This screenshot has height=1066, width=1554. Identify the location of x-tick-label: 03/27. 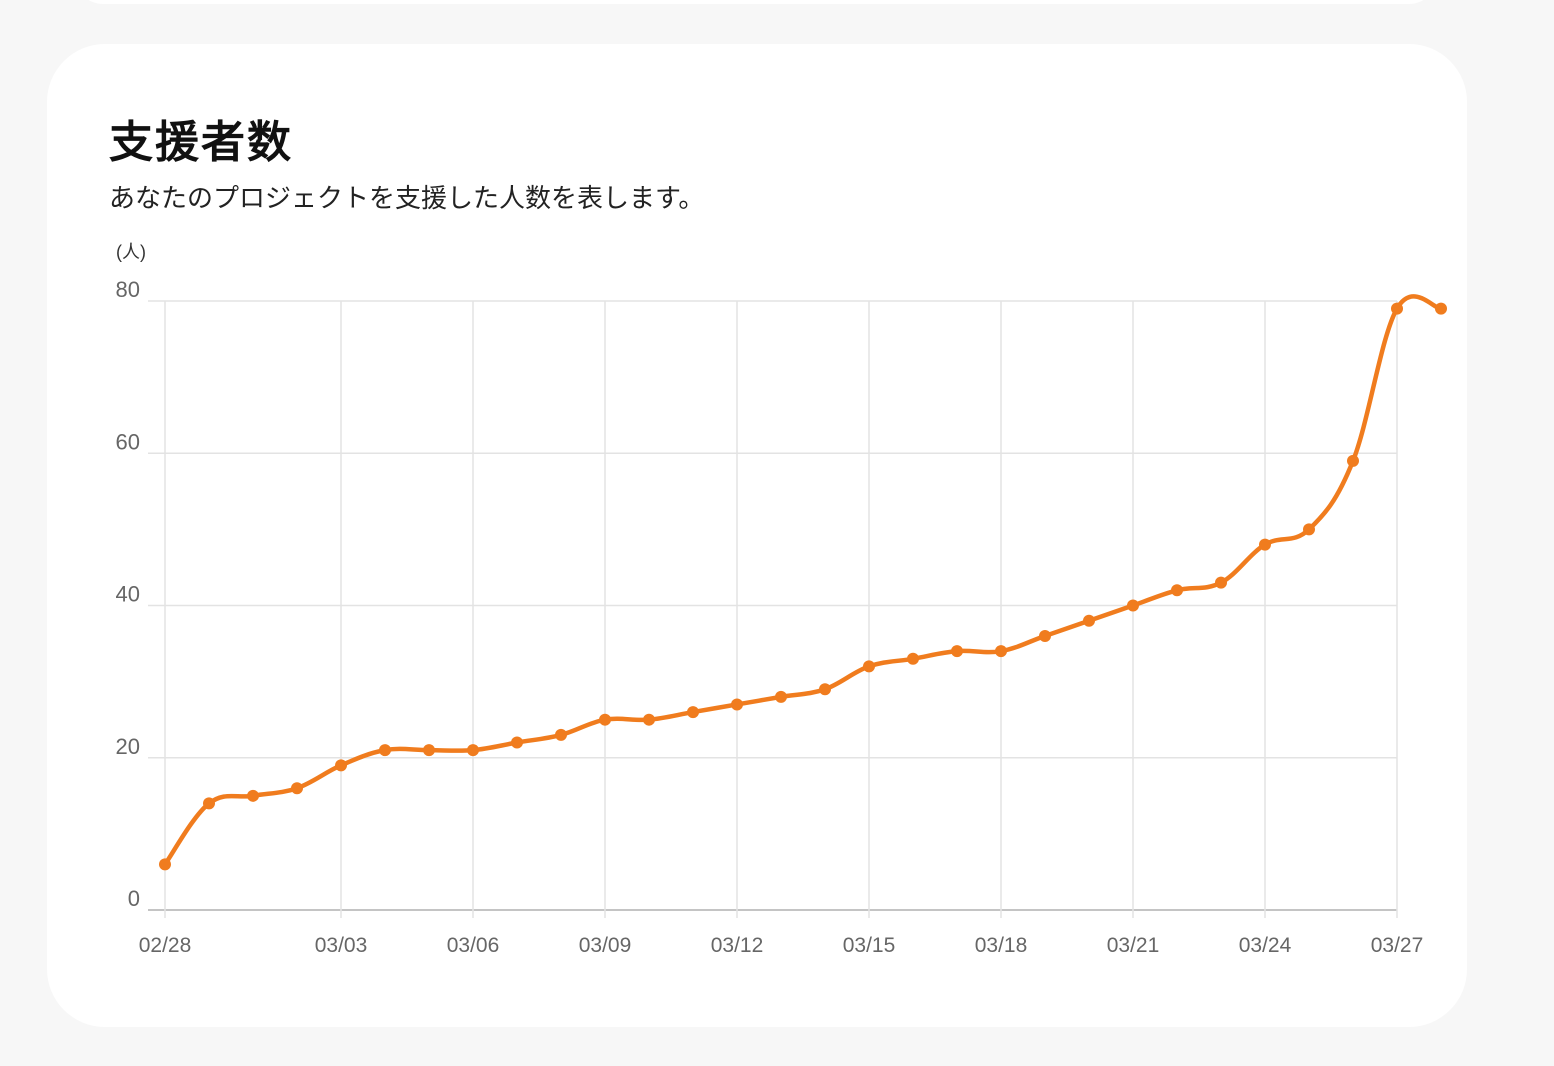
(1397, 945).